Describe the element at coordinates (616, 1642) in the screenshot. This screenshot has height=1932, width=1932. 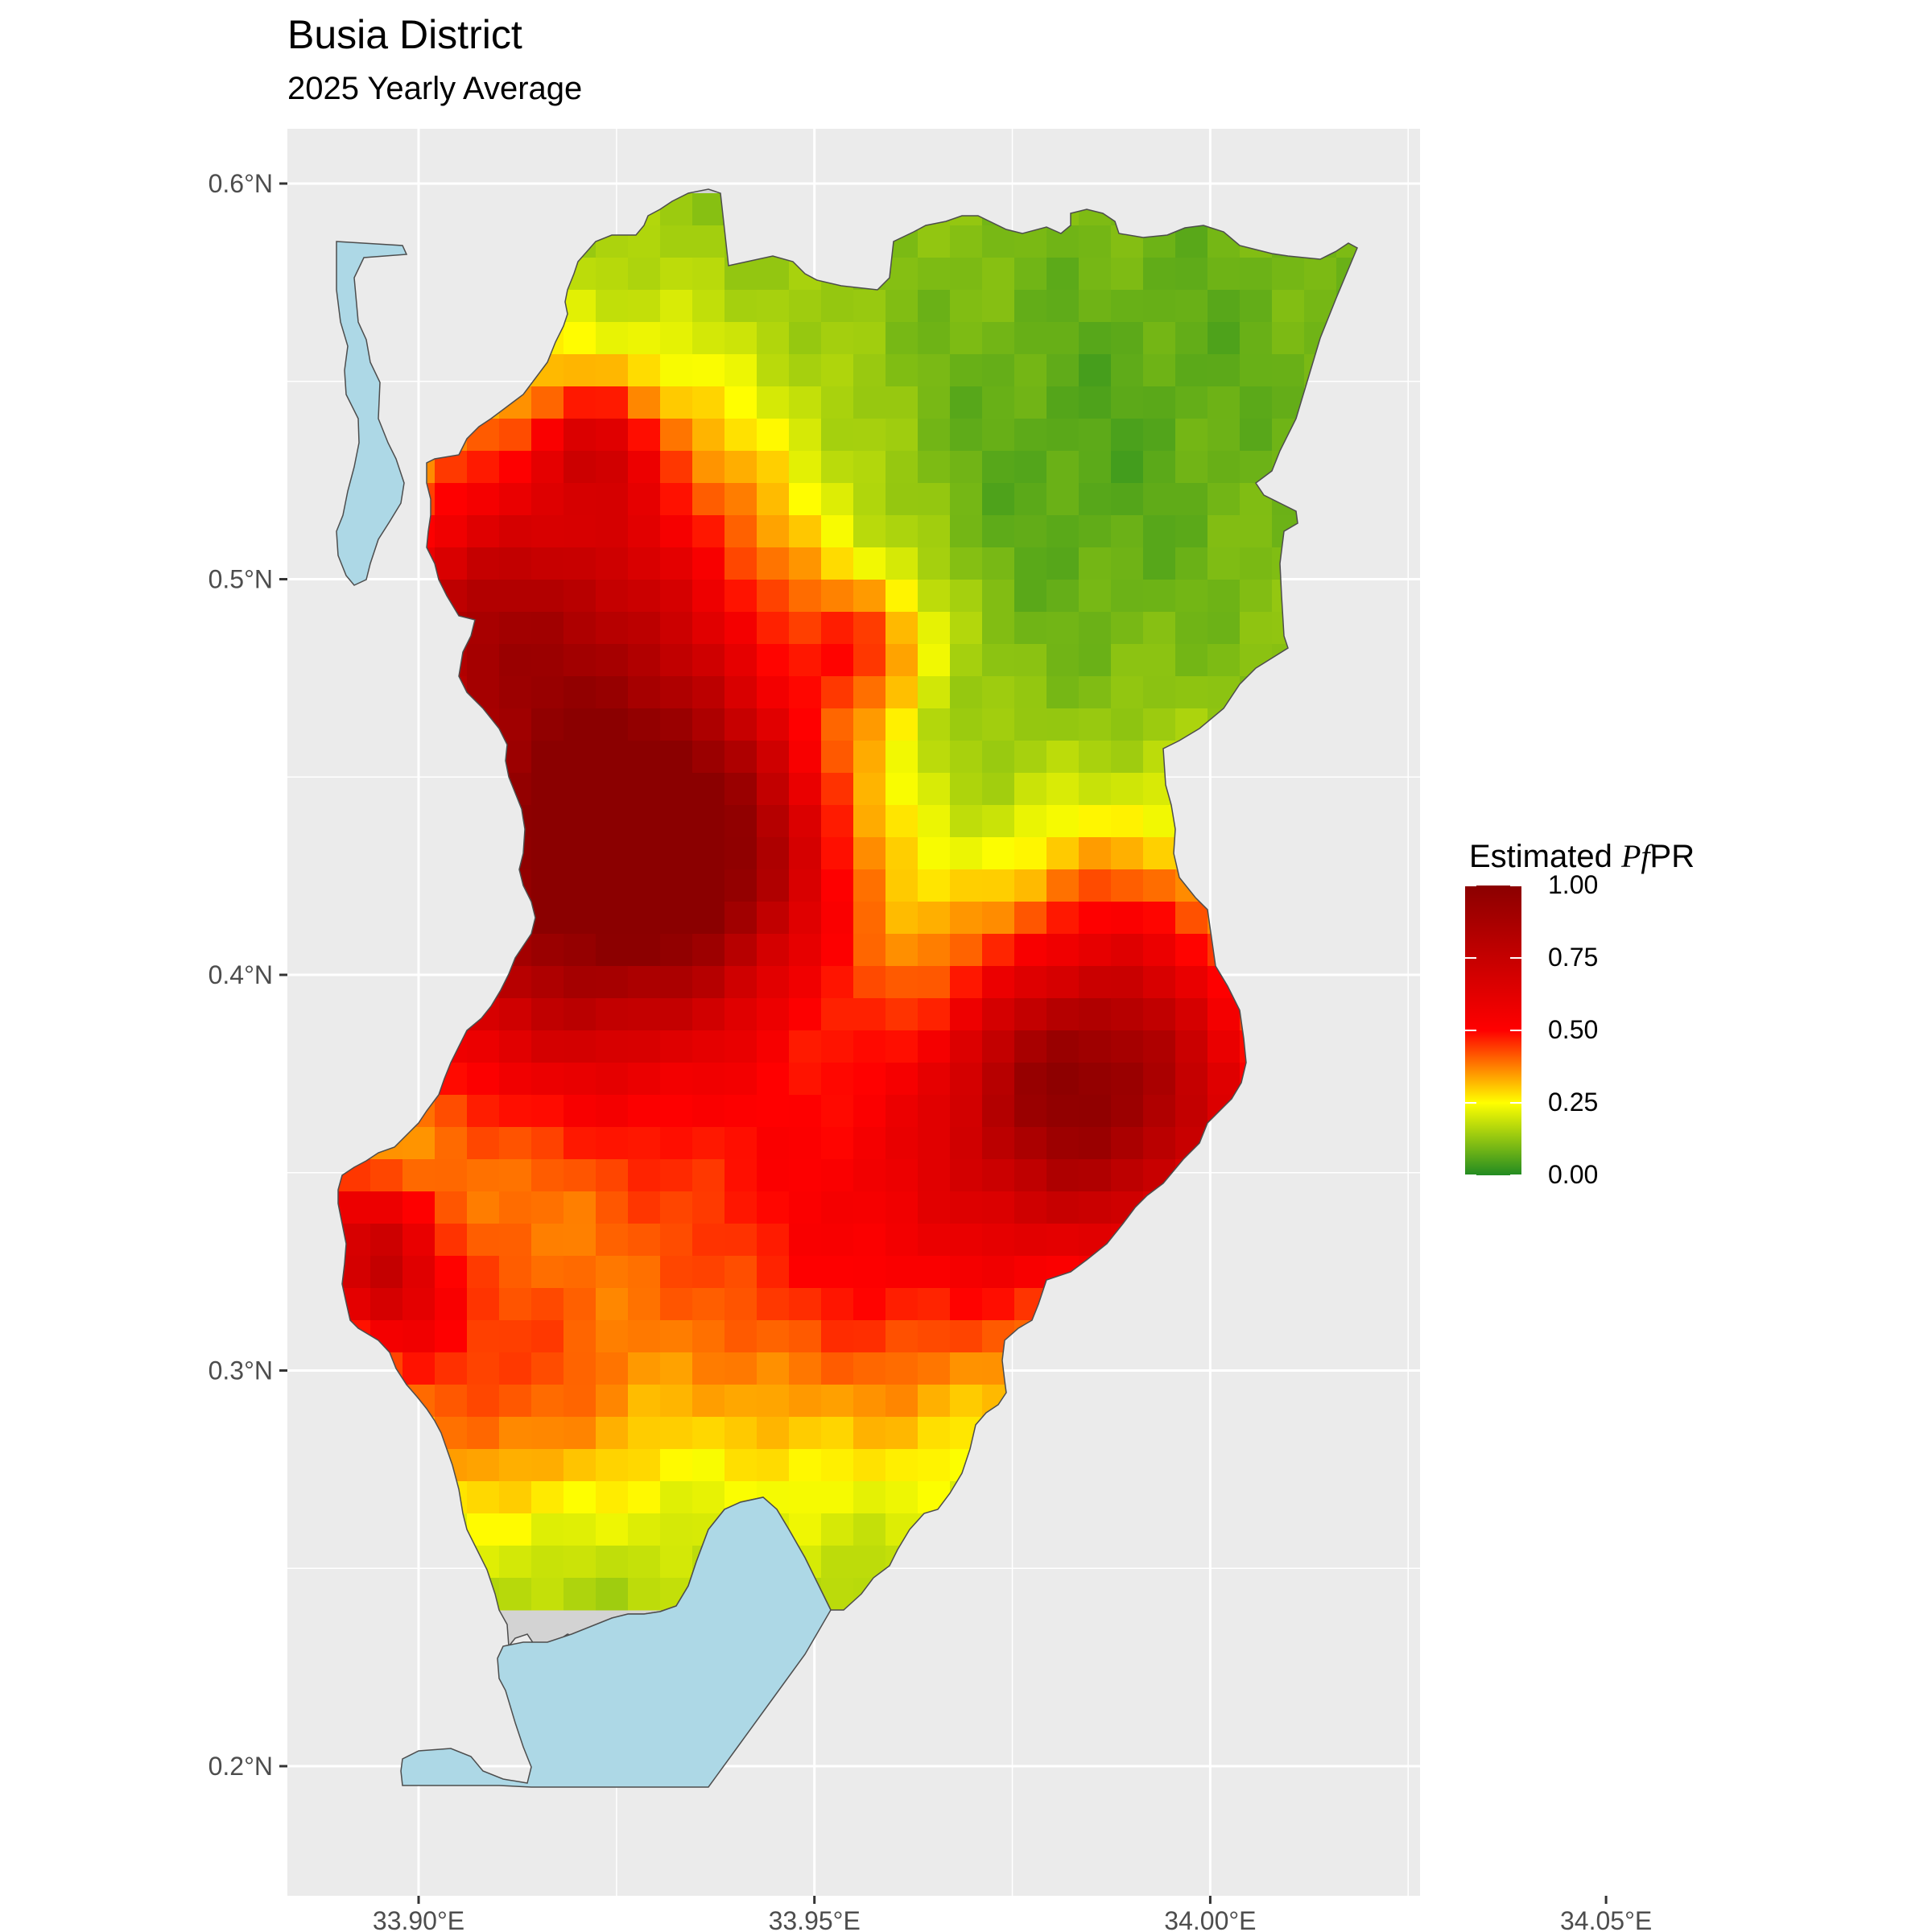
I see `lake-polygon-south` at that location.